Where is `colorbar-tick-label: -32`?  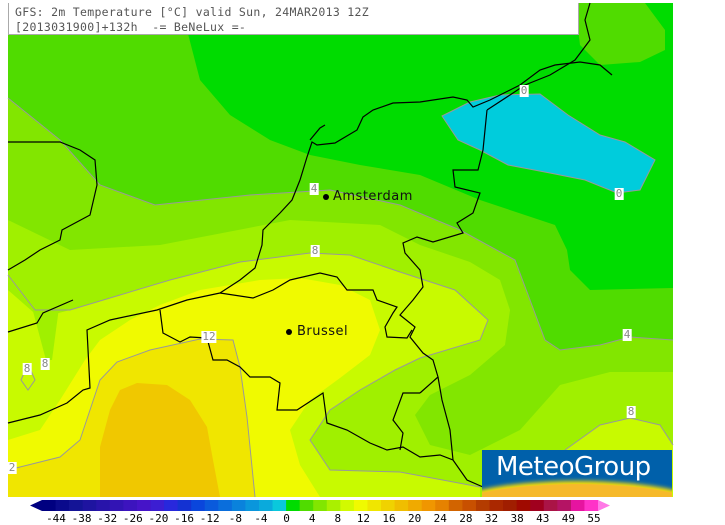
colorbar-tick-label: -32 is located at coordinates (107, 518).